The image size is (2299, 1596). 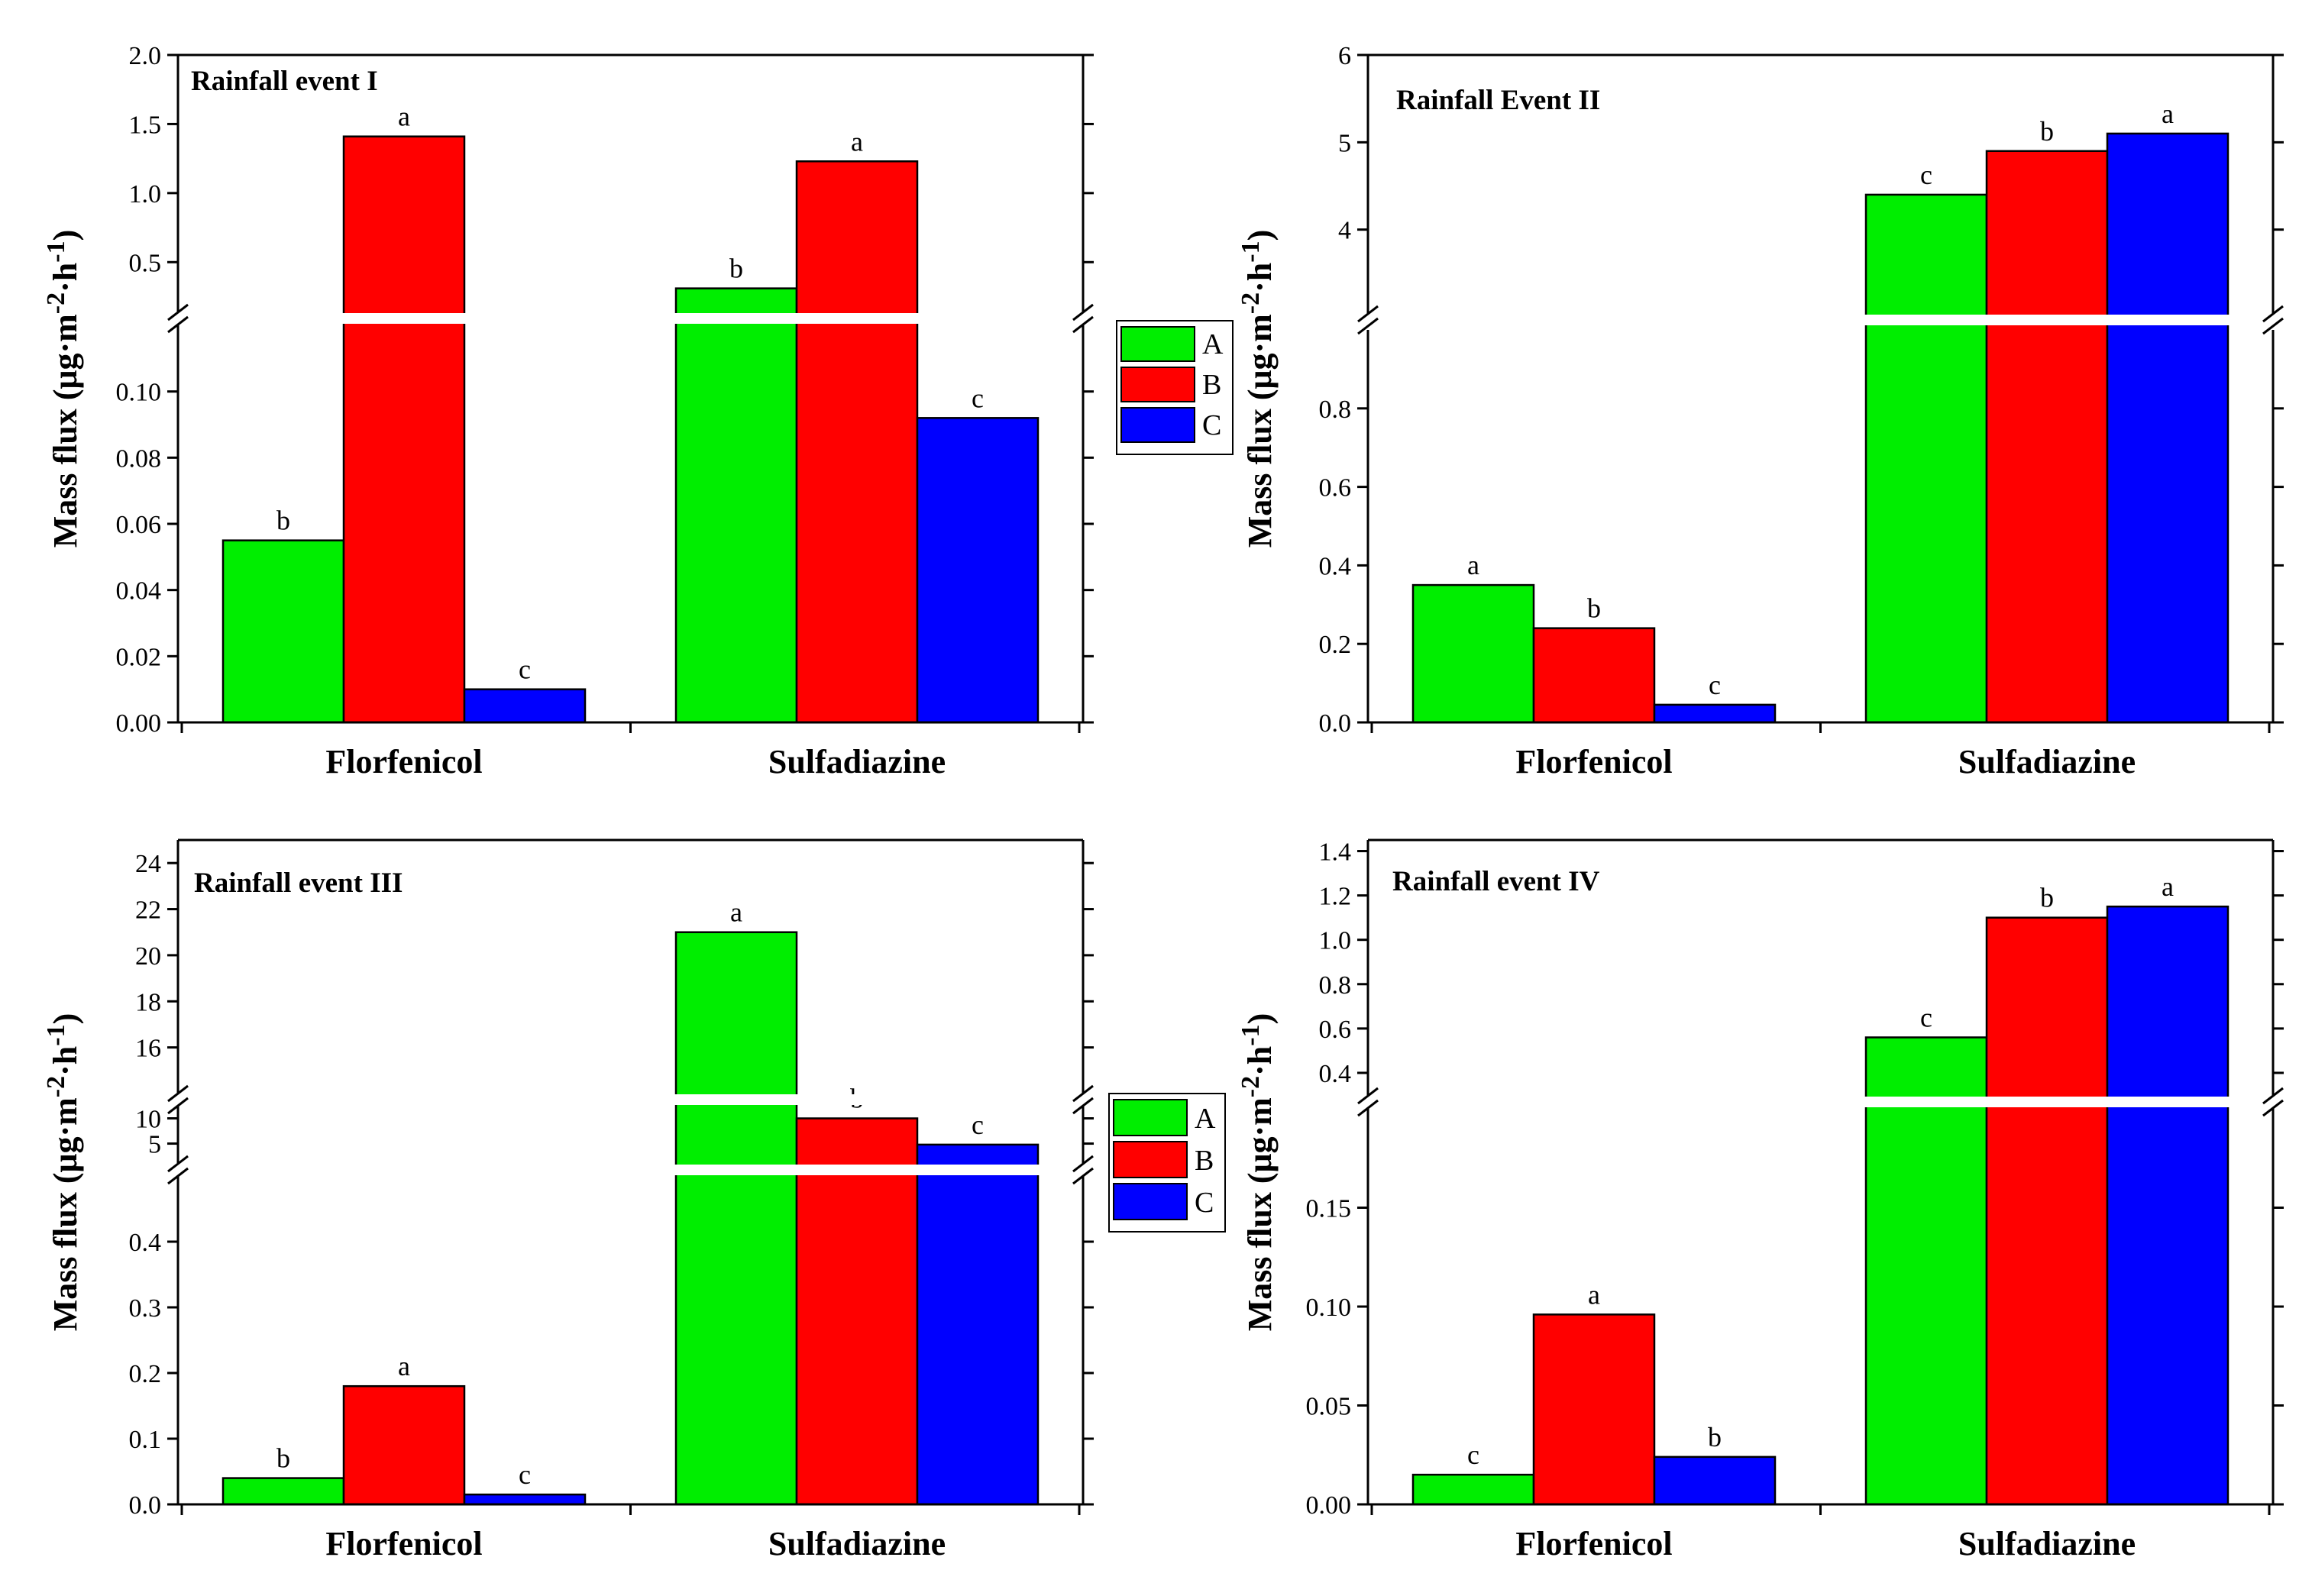 What do you see at coordinates (145, 194) in the screenshot?
I see `y-tick-label: 1.0` at bounding box center [145, 194].